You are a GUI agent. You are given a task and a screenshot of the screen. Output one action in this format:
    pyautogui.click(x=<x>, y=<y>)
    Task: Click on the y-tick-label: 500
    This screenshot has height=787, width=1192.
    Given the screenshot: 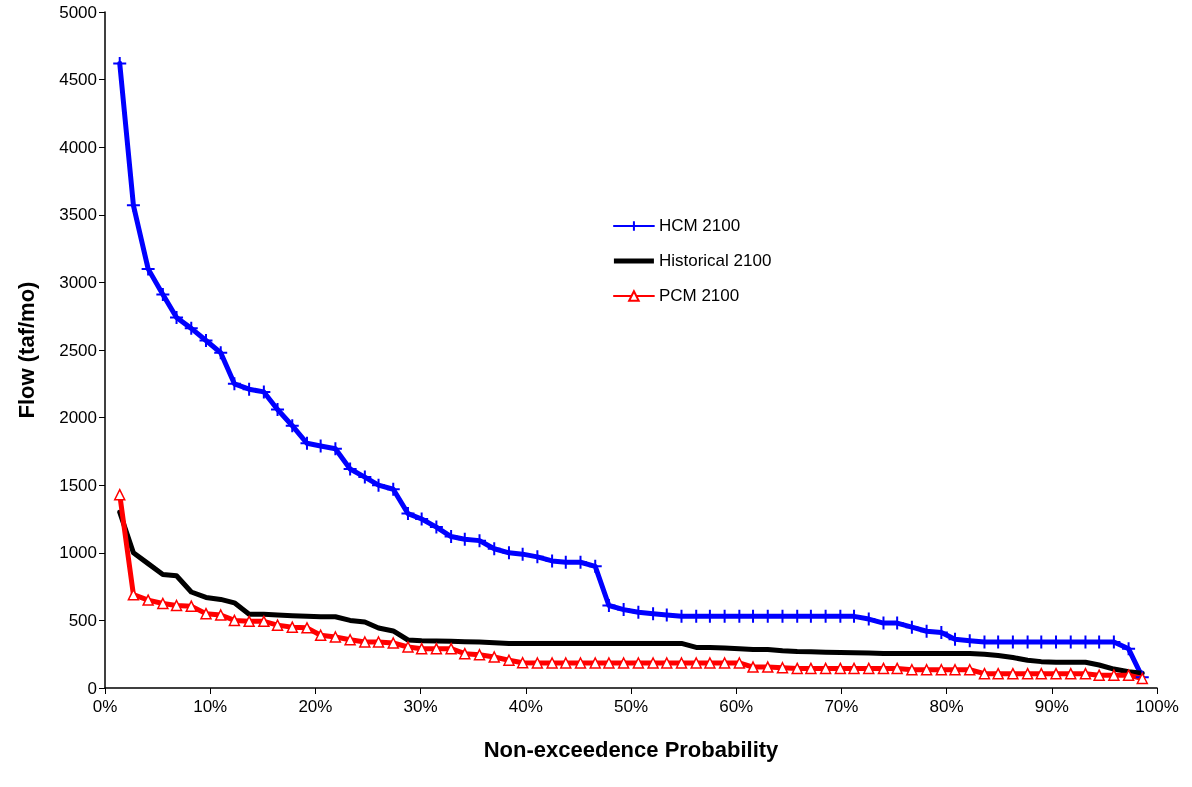 What is the action you would take?
    pyautogui.click(x=82, y=620)
    